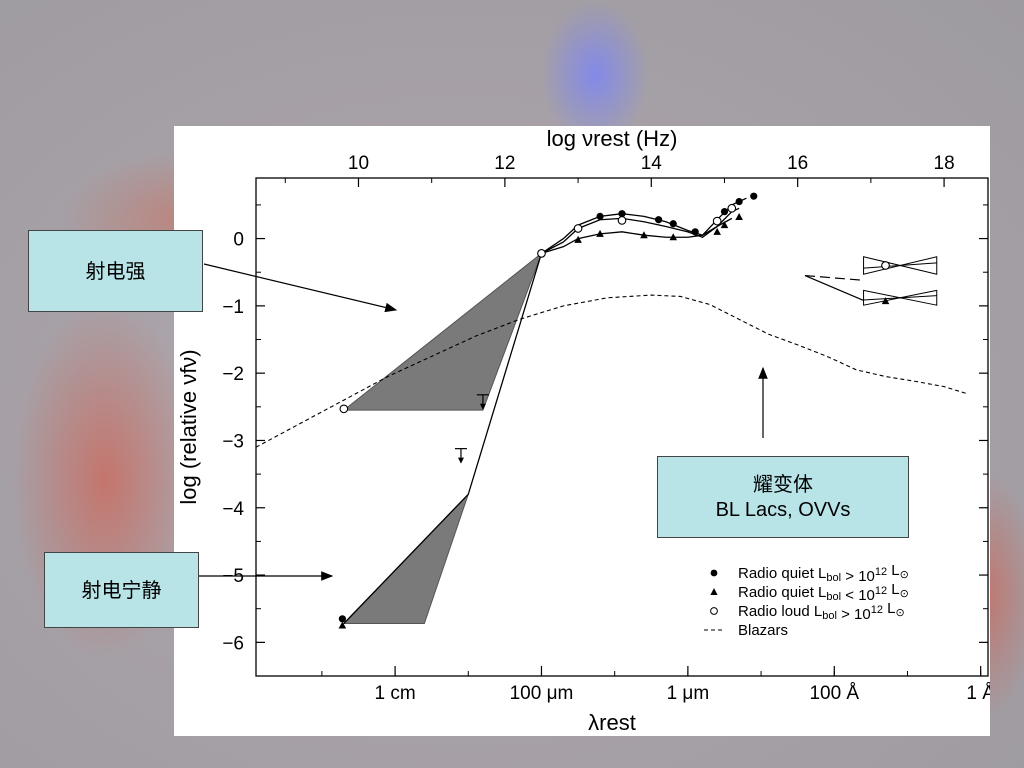 Image resolution: width=1024 pixels, height=768 pixels. Describe the element at coordinates (233, 441) in the screenshot. I see `y-tick-label--3: −3` at that location.